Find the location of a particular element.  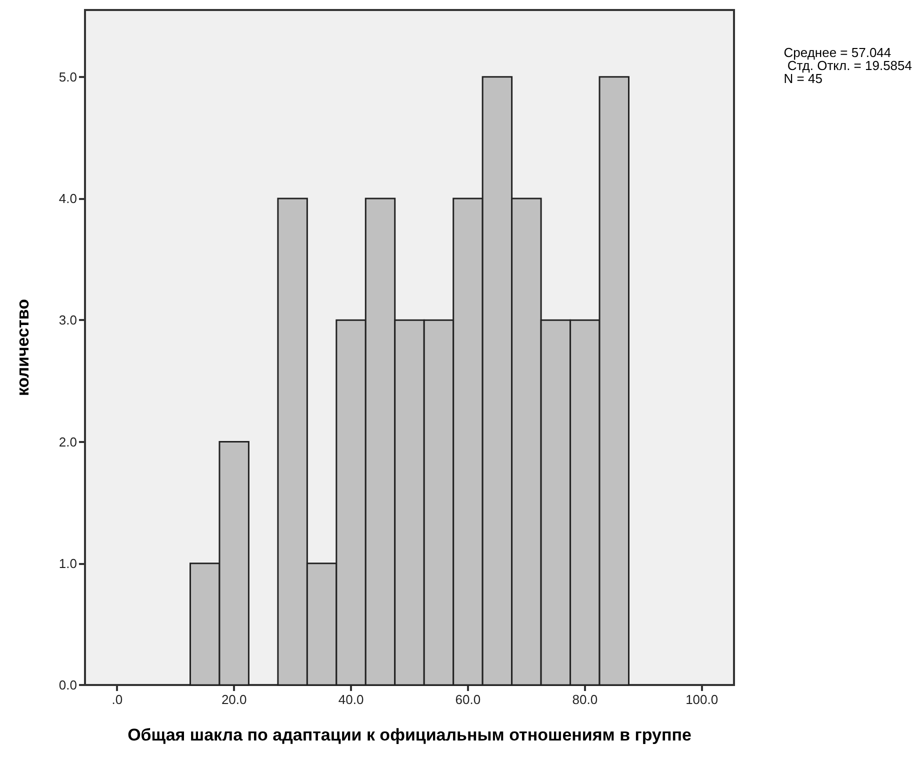

x-tick-label: 40.0 is located at coordinates (351, 699).